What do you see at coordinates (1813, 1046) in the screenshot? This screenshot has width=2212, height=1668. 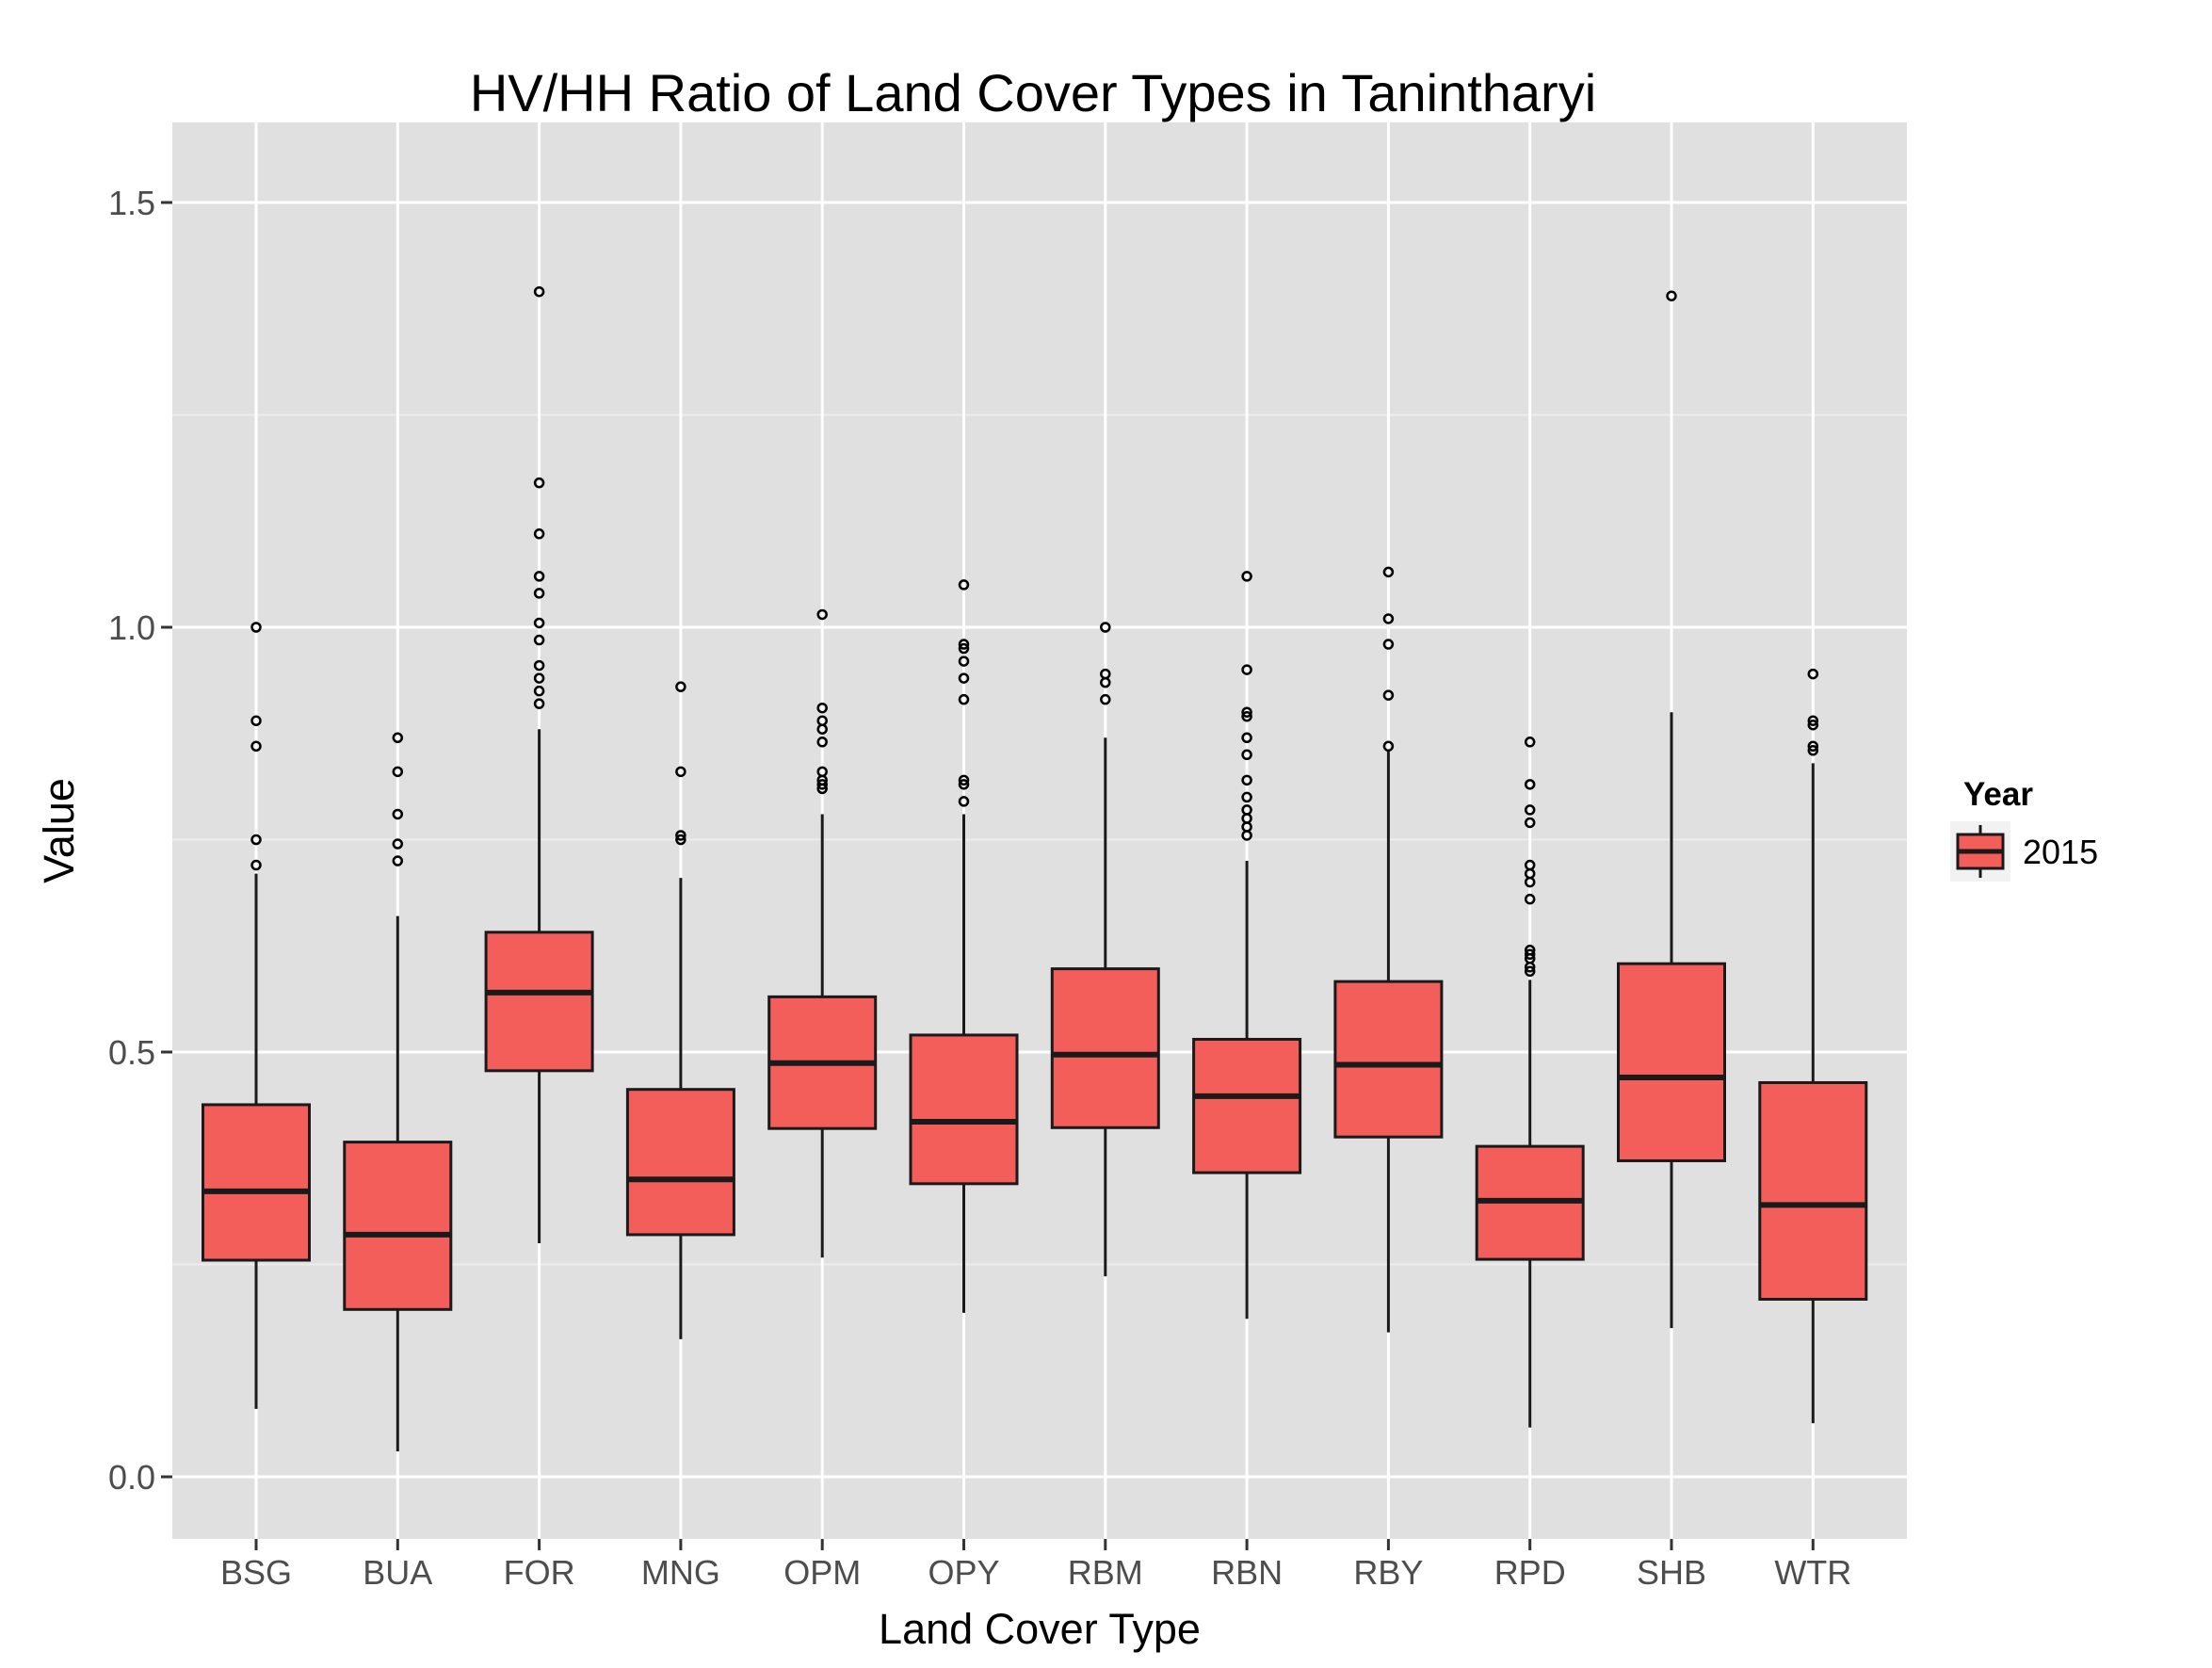 I see `box-wtr` at bounding box center [1813, 1046].